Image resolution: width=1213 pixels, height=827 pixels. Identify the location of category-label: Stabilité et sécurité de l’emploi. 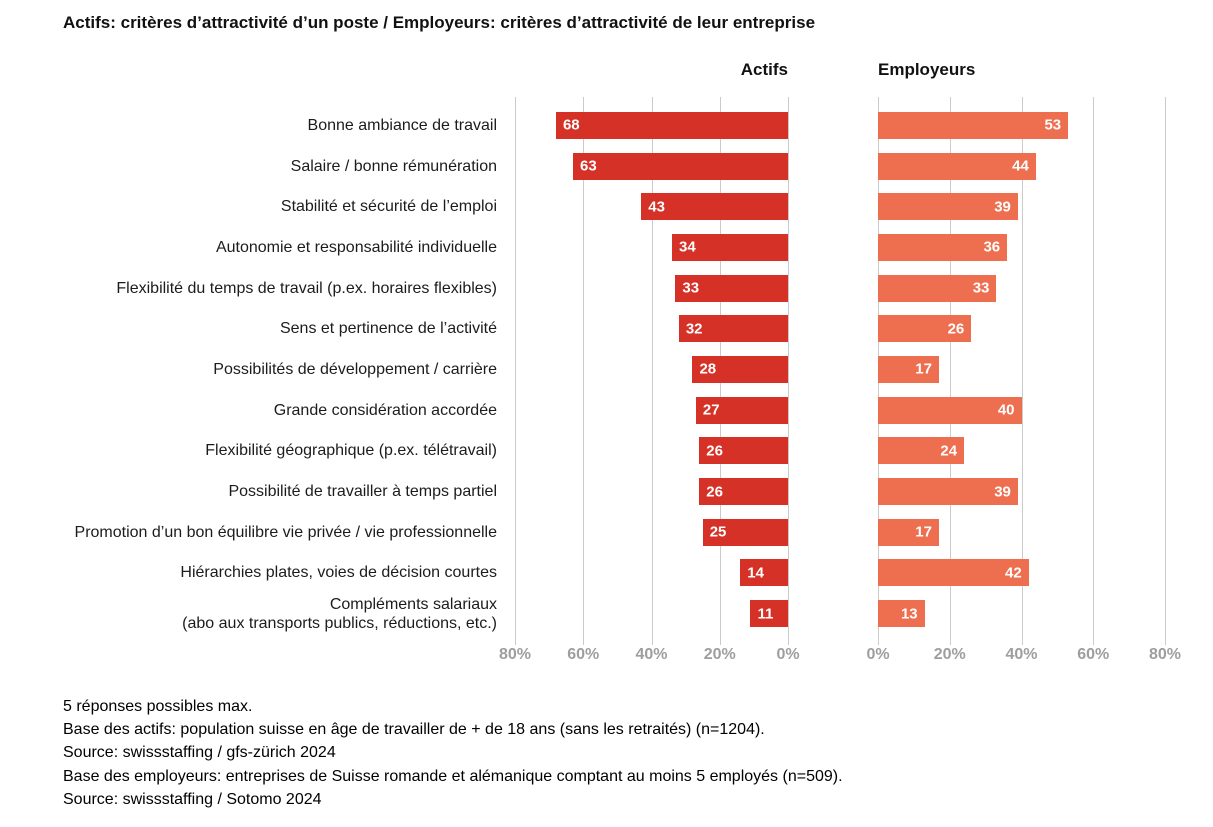
(388, 207).